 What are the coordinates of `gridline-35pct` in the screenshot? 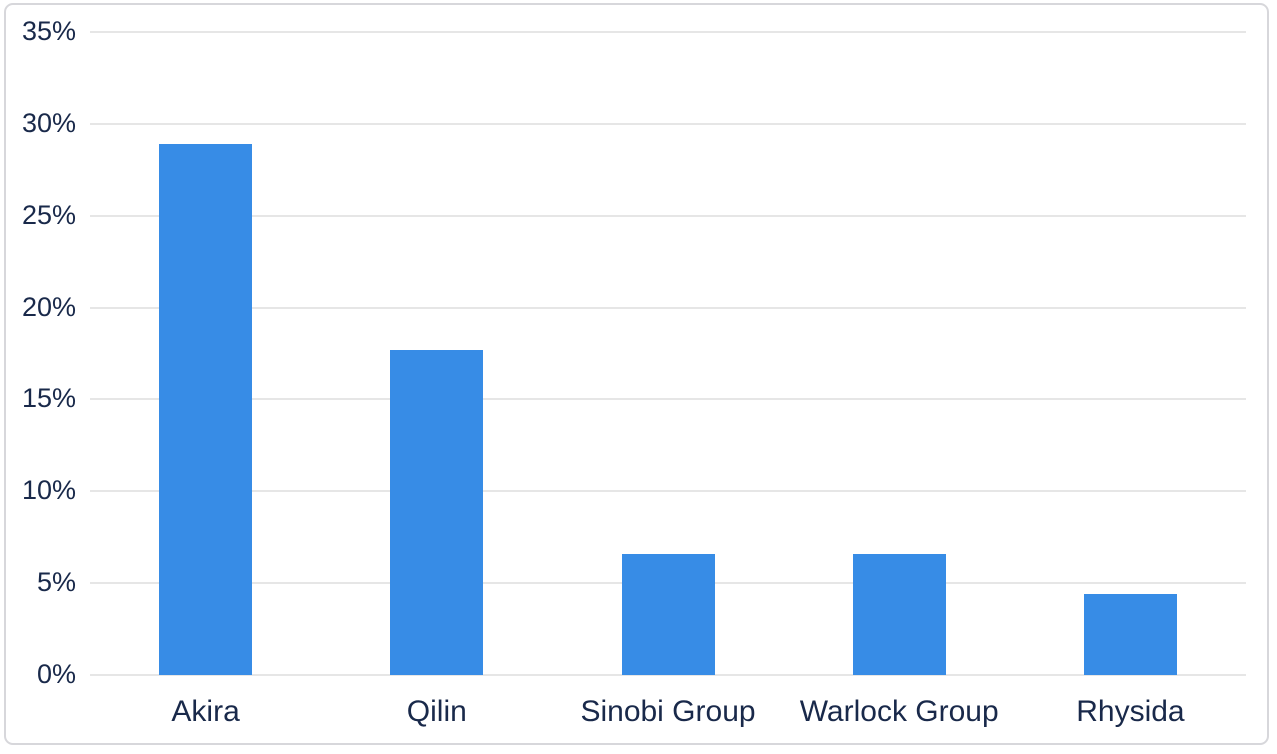 It's located at (668, 32).